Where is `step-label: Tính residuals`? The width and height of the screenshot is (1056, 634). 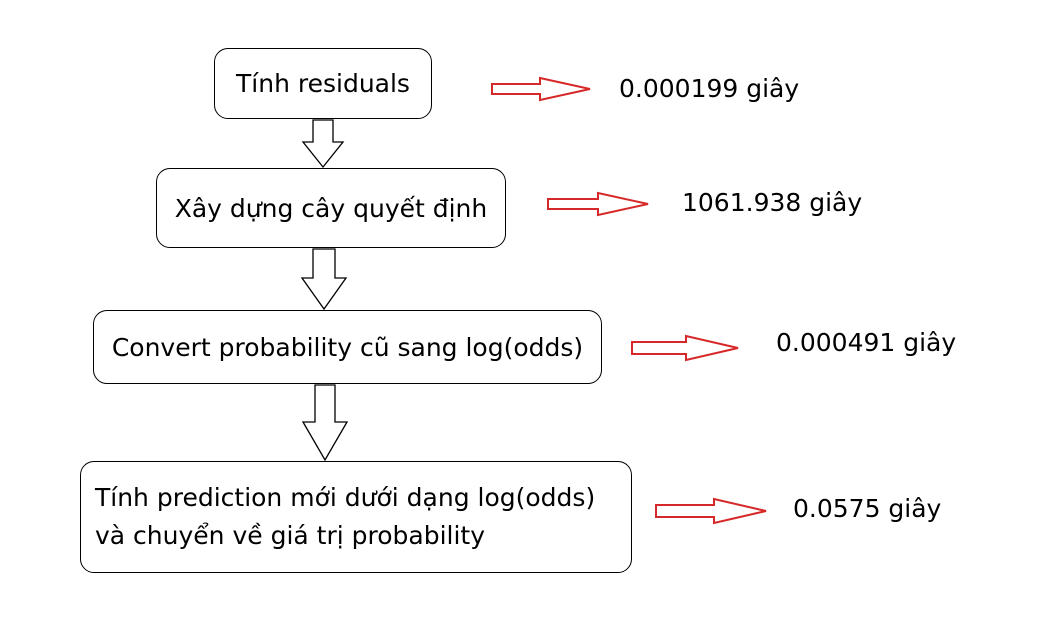 step-label: Tính residuals is located at coordinates (323, 83).